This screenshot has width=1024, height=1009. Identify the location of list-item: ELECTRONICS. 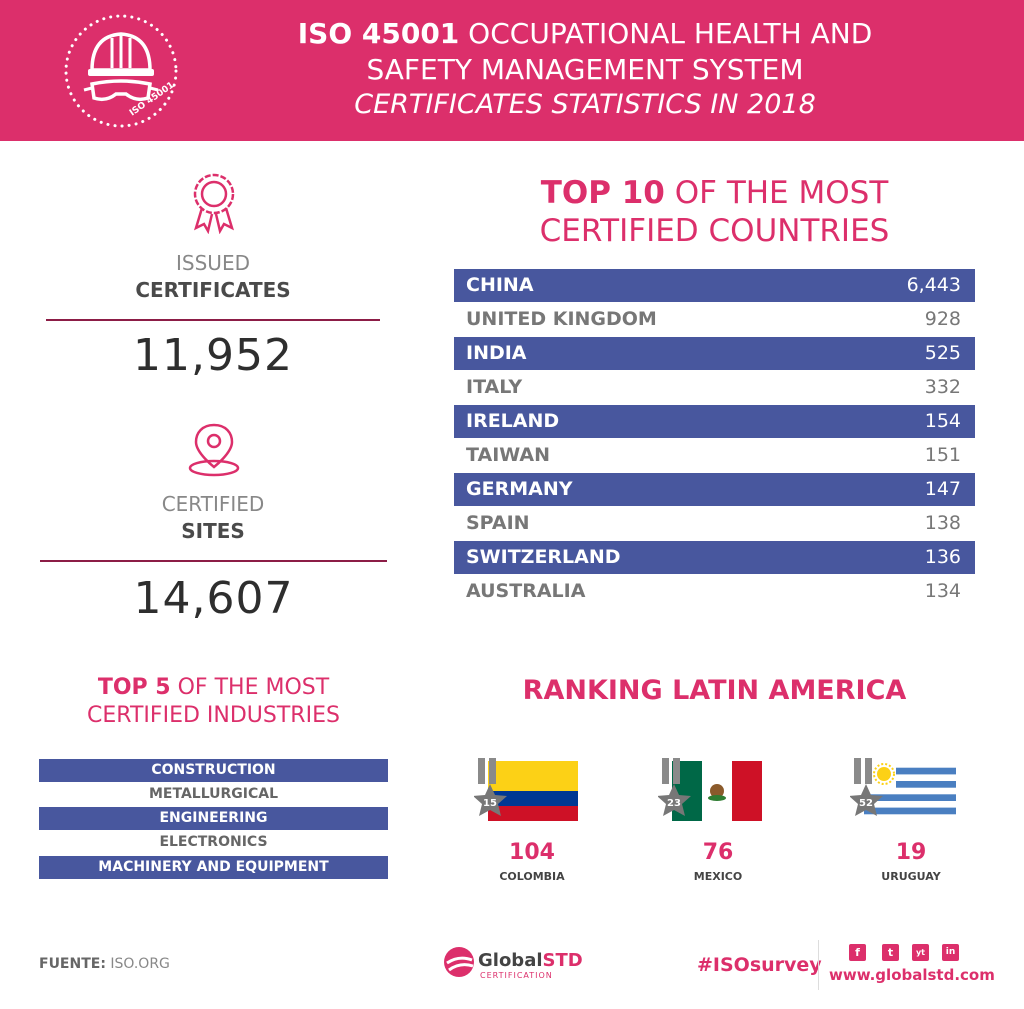
(213, 842).